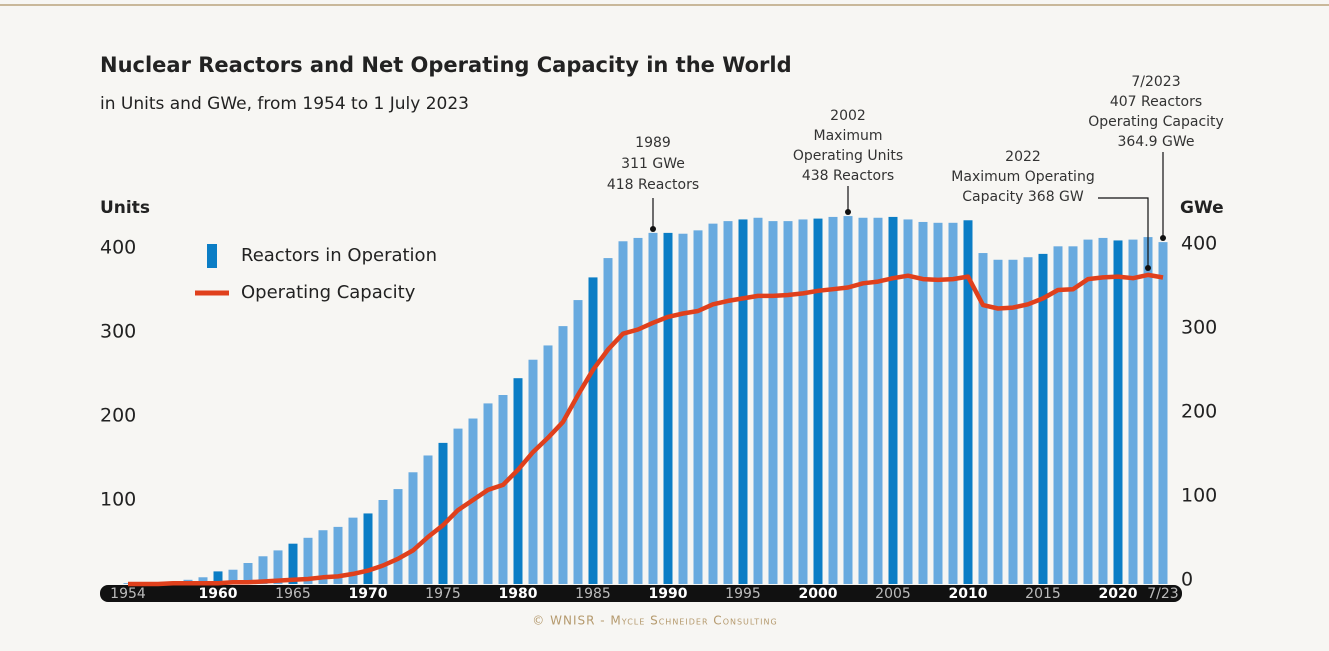  Describe the element at coordinates (1199, 496) in the screenshot. I see `y2-tick-label: 100` at that location.